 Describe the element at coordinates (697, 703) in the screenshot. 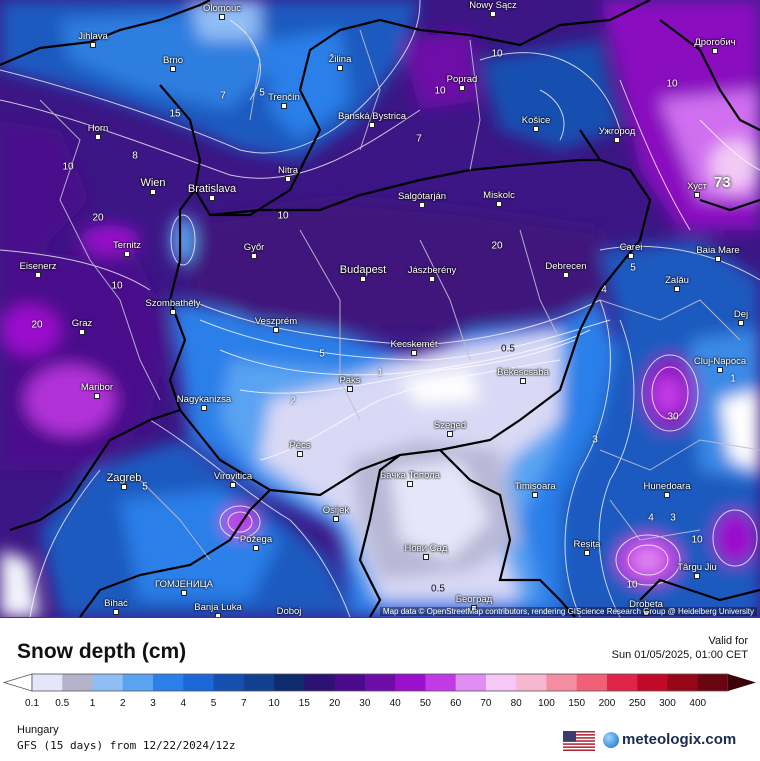

I see `legend-tick-label: 400` at that location.